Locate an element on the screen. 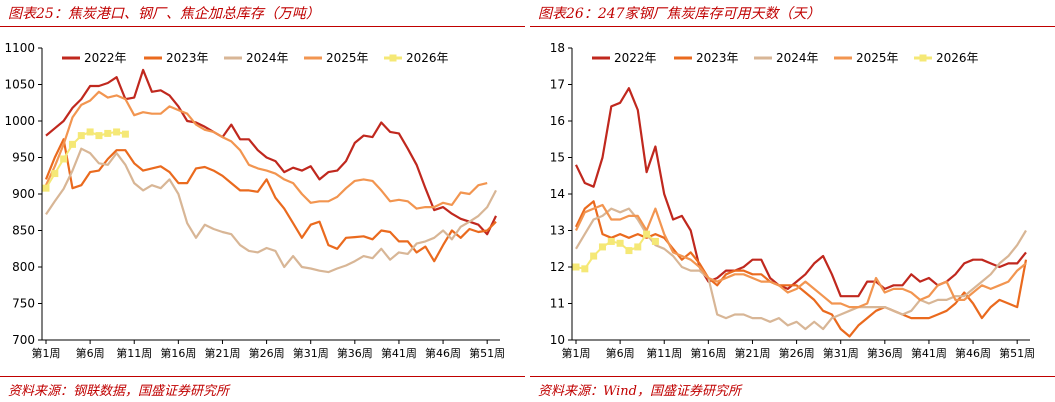 Image resolution: width=1055 pixels, height=402 pixels. y-tick-label: 950 is located at coordinates (23, 158).